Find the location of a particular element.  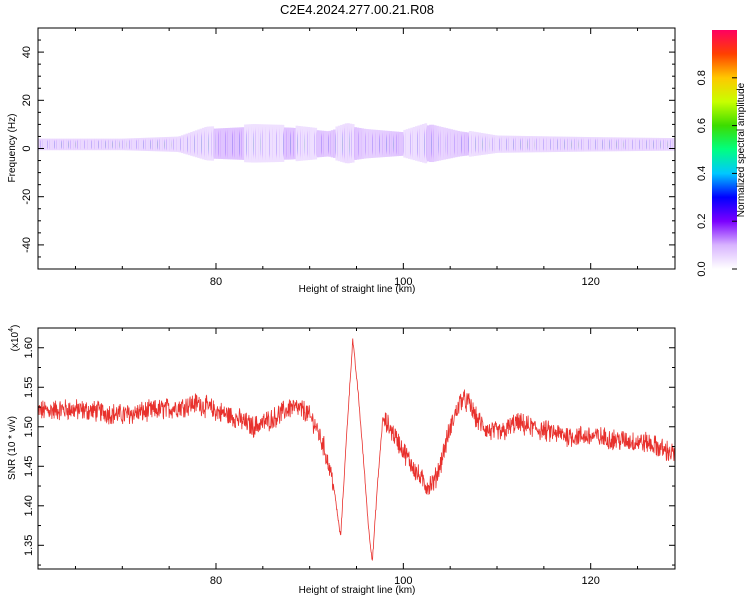

heatmap-y-tick-label: 20 is located at coordinates (27, 100).